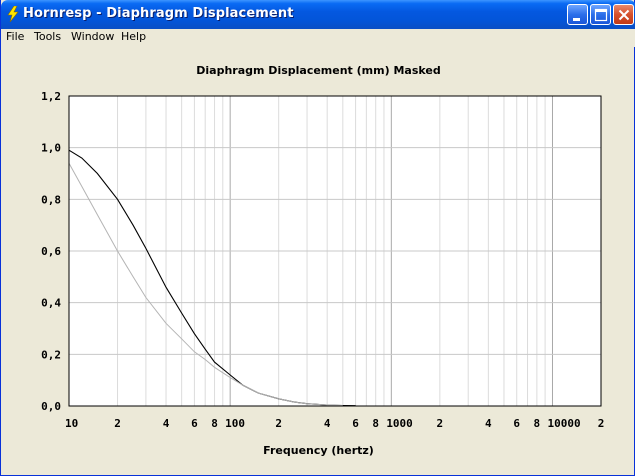 The width and height of the screenshot is (635, 476). I want to click on y-tick-label: 1,2, so click(51, 96).